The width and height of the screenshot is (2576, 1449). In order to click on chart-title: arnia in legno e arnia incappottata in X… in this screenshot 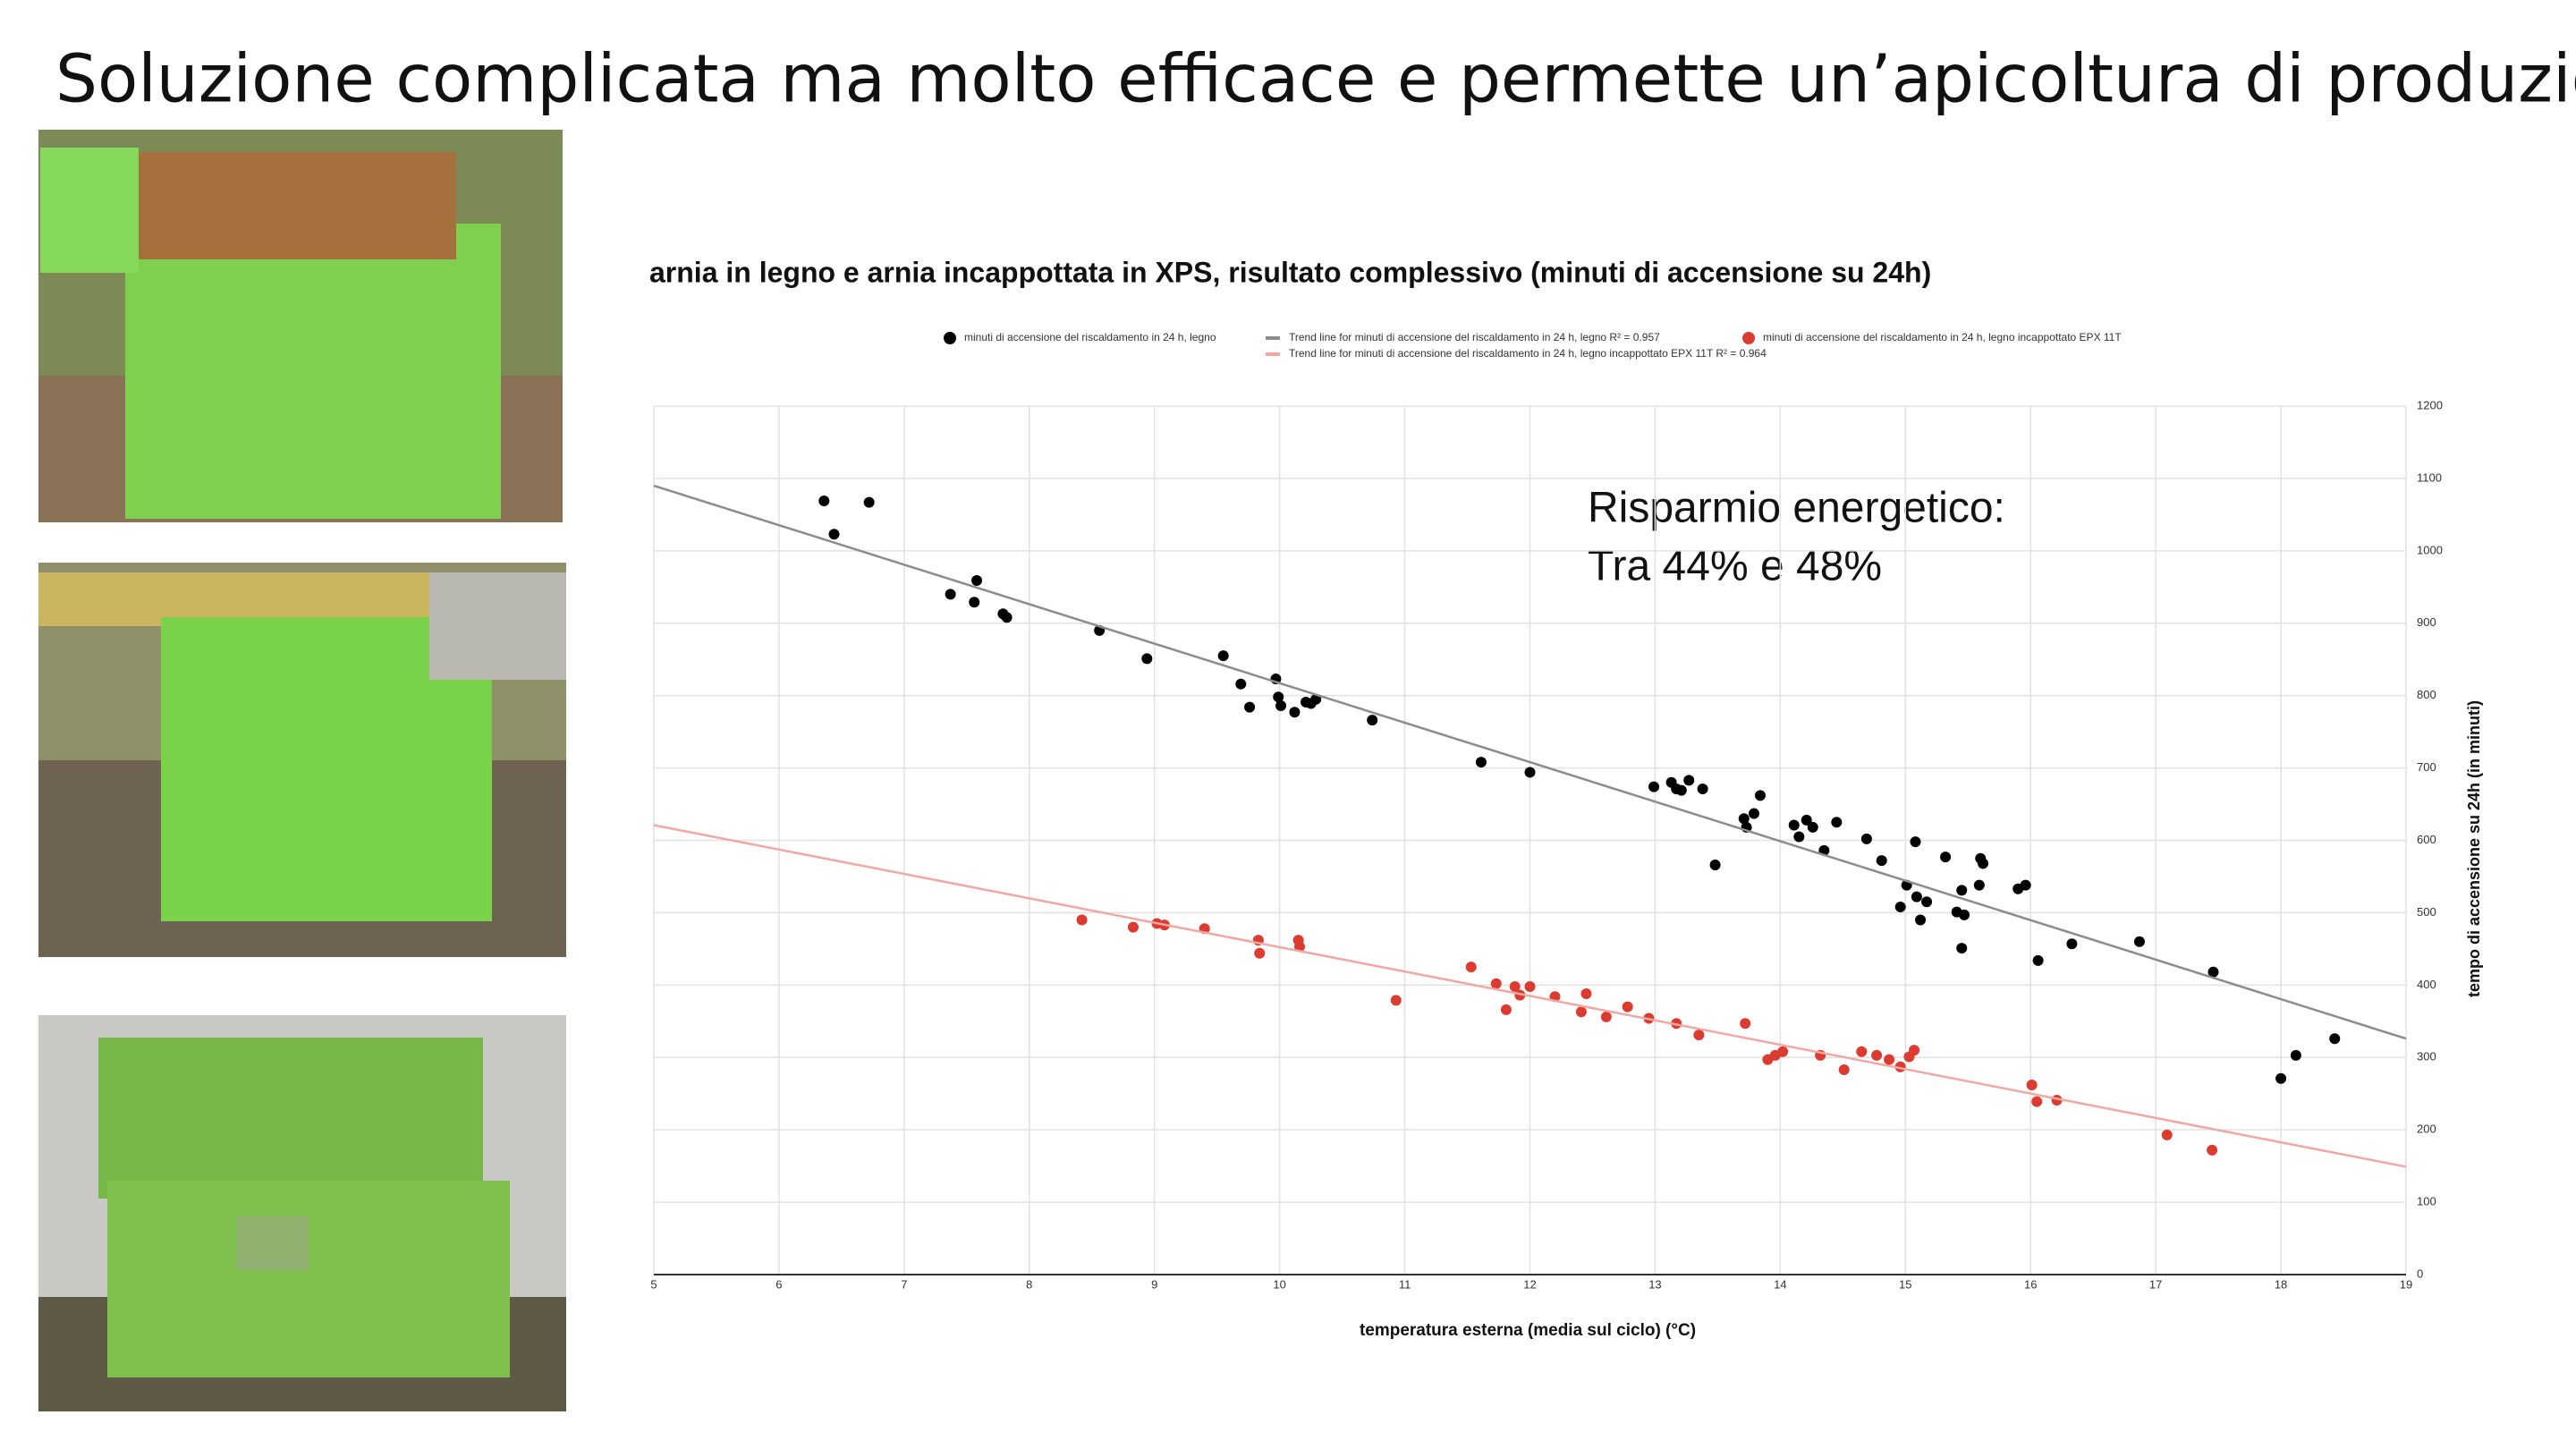, I will do `click(1290, 272)`.